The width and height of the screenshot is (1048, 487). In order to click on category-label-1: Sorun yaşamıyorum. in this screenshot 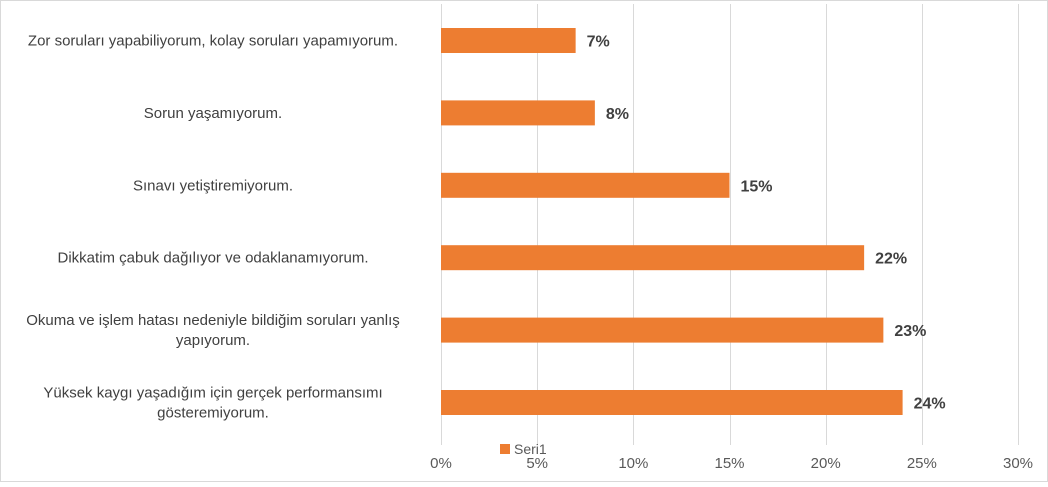, I will do `click(213, 113)`.